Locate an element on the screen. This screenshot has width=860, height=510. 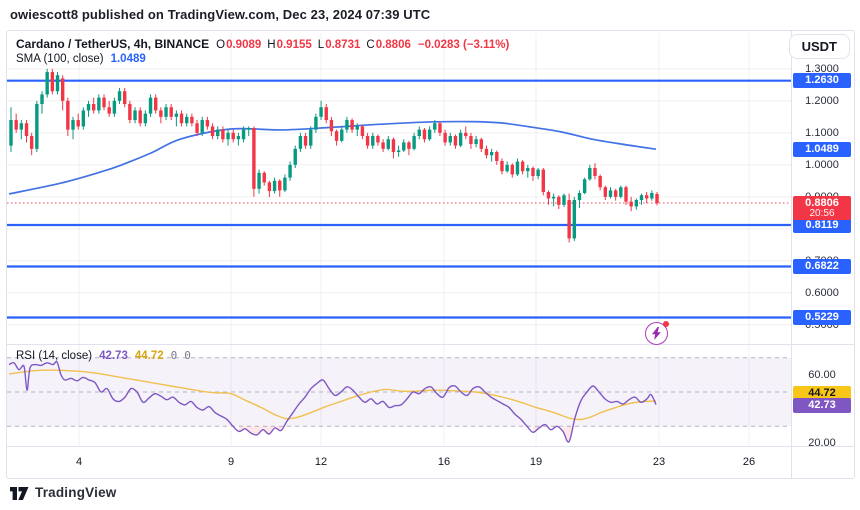
tradingview-logo: TradingView is located at coordinates (63, 492).